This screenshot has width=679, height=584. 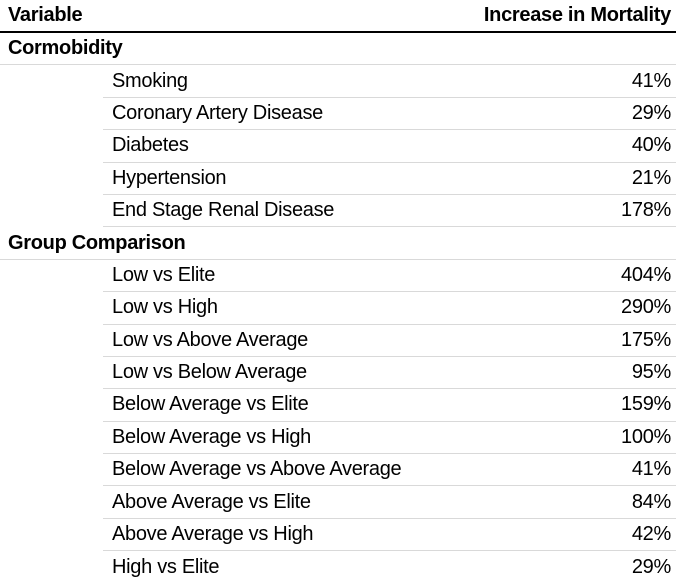 I want to click on row-label: Coronary Artery Disease, so click(x=217, y=112).